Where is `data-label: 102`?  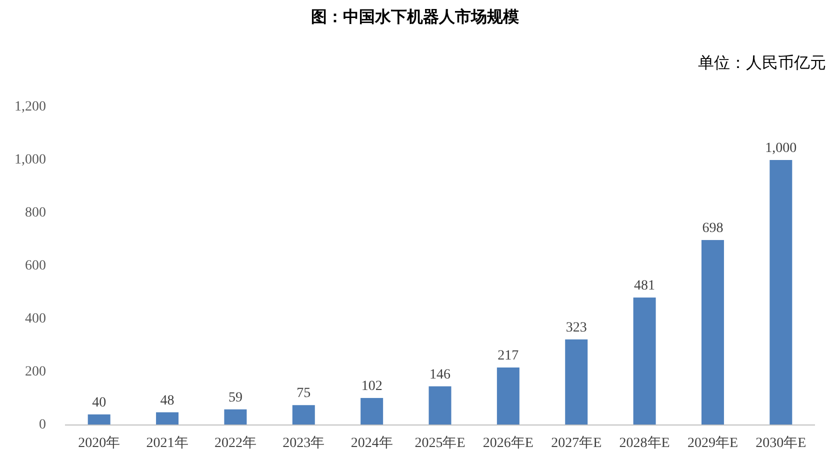
data-label: 102 is located at coordinates (371, 386).